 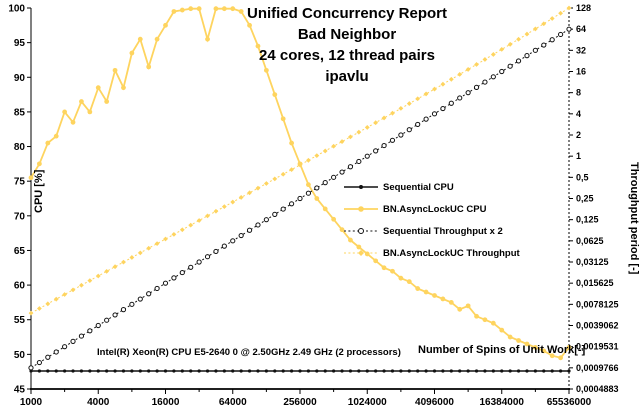 I want to click on y-right-tick-label: 32, so click(x=581, y=50).